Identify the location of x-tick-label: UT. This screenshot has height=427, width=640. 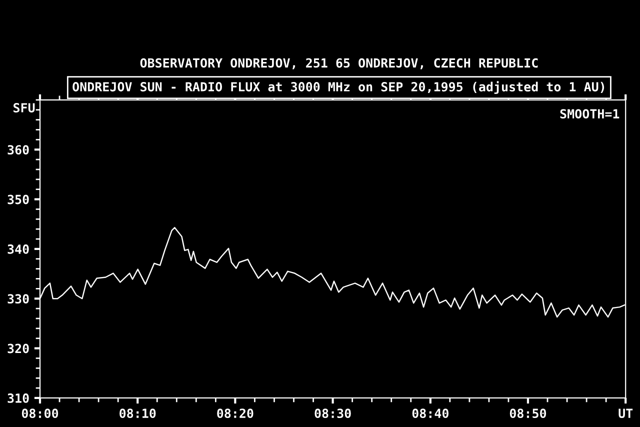
(625, 413).